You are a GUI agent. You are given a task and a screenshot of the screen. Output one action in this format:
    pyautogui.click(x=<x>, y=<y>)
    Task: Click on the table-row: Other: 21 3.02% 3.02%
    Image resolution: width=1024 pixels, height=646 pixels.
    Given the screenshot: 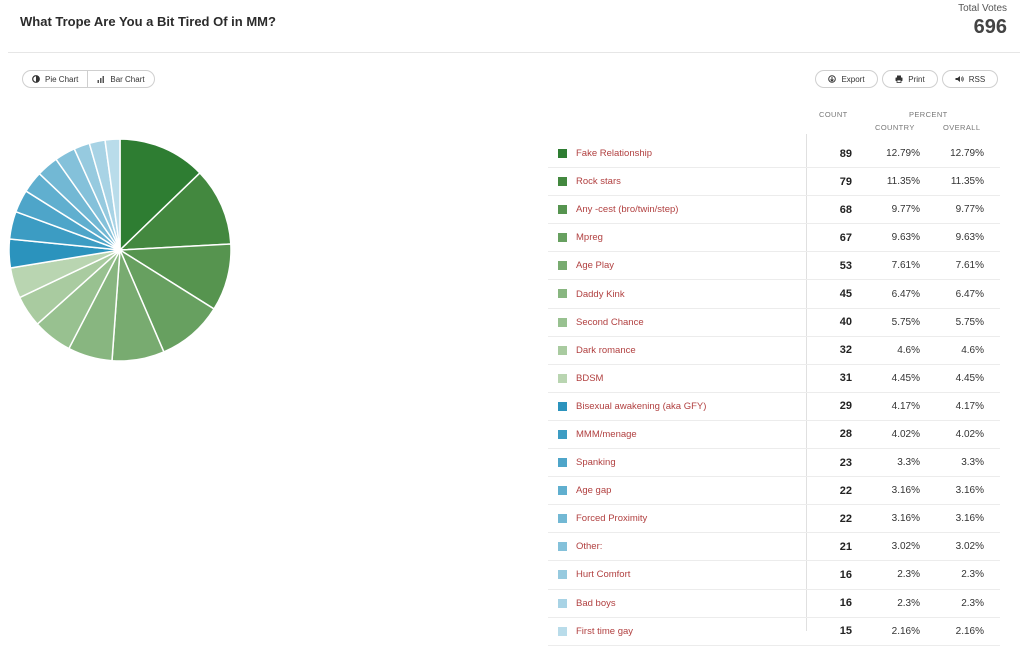 What is the action you would take?
    pyautogui.click(x=774, y=547)
    